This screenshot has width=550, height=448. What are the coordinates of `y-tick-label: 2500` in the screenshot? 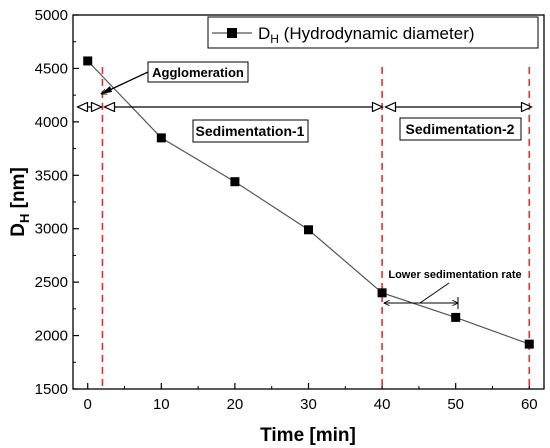 It's located at (51, 282).